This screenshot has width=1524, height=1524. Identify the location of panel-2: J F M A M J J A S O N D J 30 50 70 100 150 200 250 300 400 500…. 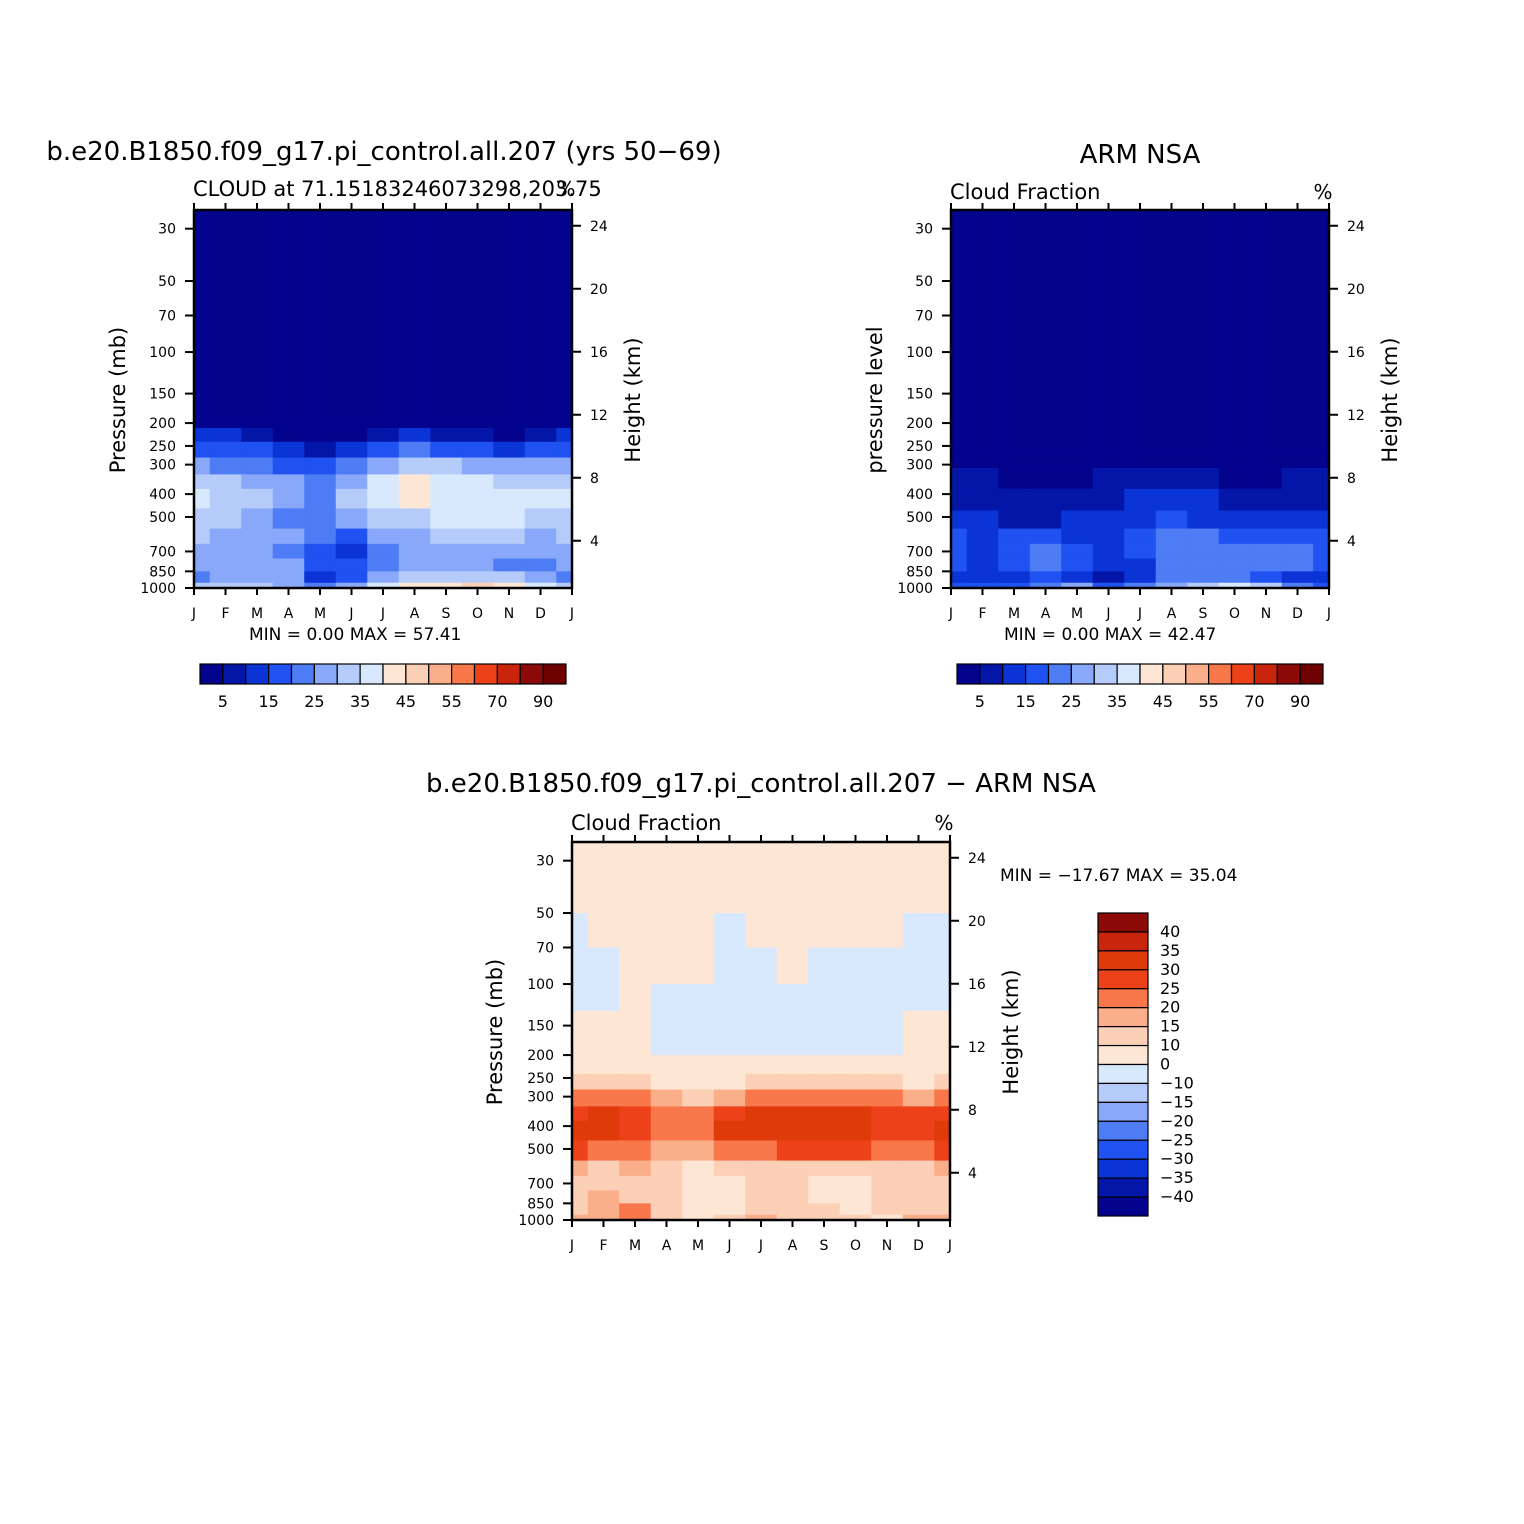
(1132, 425).